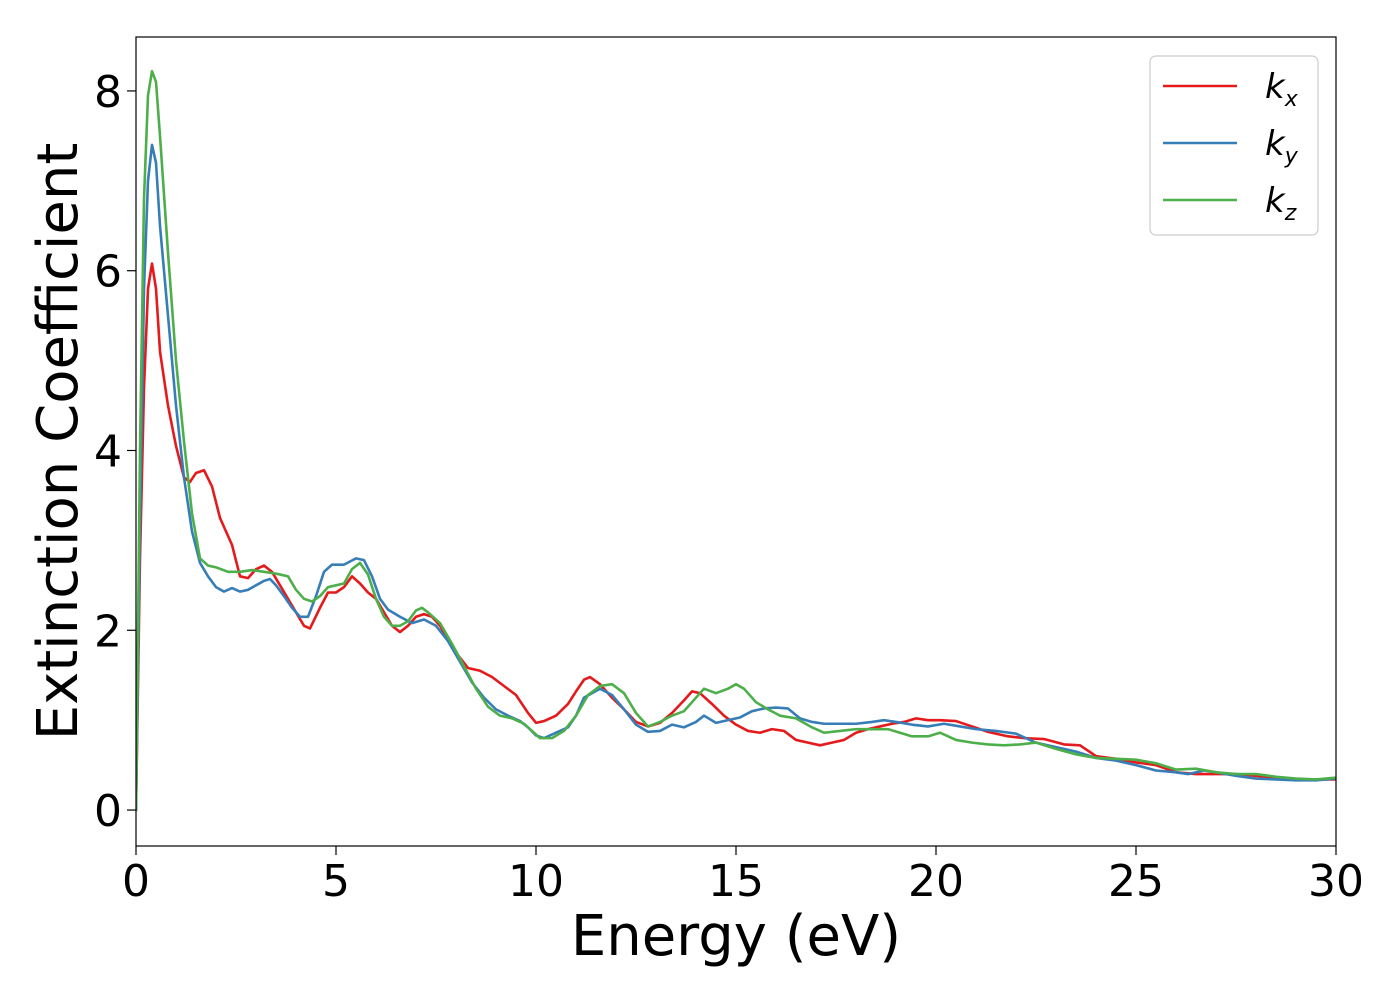 This screenshot has width=1400, height=1000. What do you see at coordinates (736, 881) in the screenshot?
I see `x-tick-label: 15` at bounding box center [736, 881].